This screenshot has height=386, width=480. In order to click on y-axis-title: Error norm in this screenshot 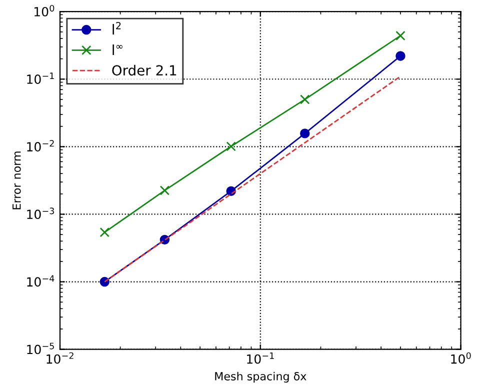, I will do `click(16, 181)`.